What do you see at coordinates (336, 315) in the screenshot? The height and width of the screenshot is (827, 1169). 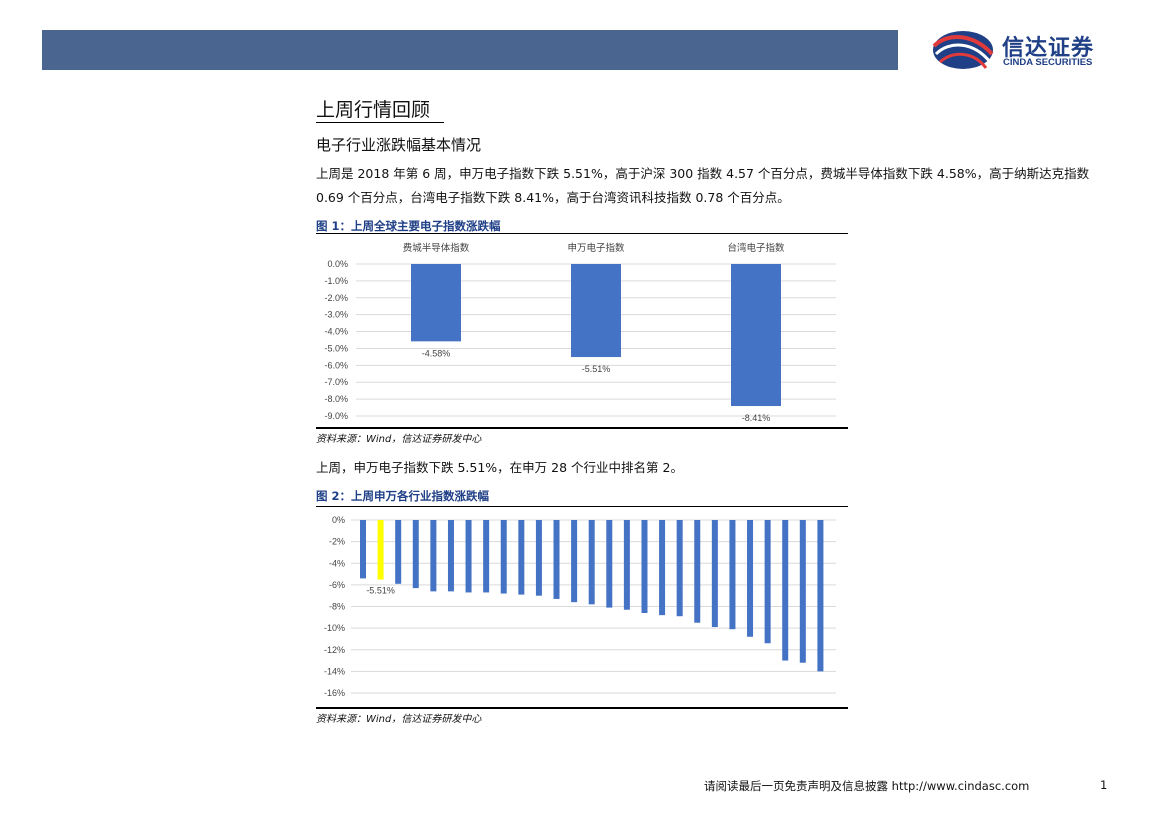 I see `chart1-y-tick-label: -3.0%` at bounding box center [336, 315].